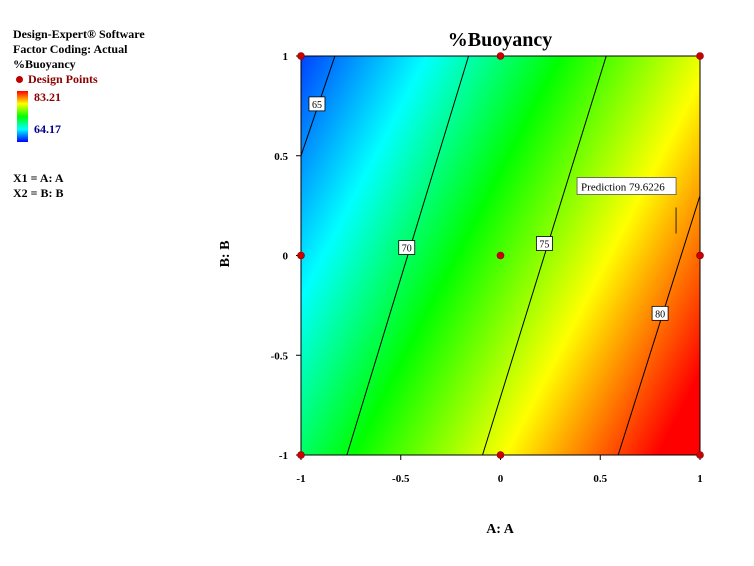 This screenshot has width=754, height=566. I want to click on factor-definitions: X1 = A: A X2 = B: B, so click(38, 186).